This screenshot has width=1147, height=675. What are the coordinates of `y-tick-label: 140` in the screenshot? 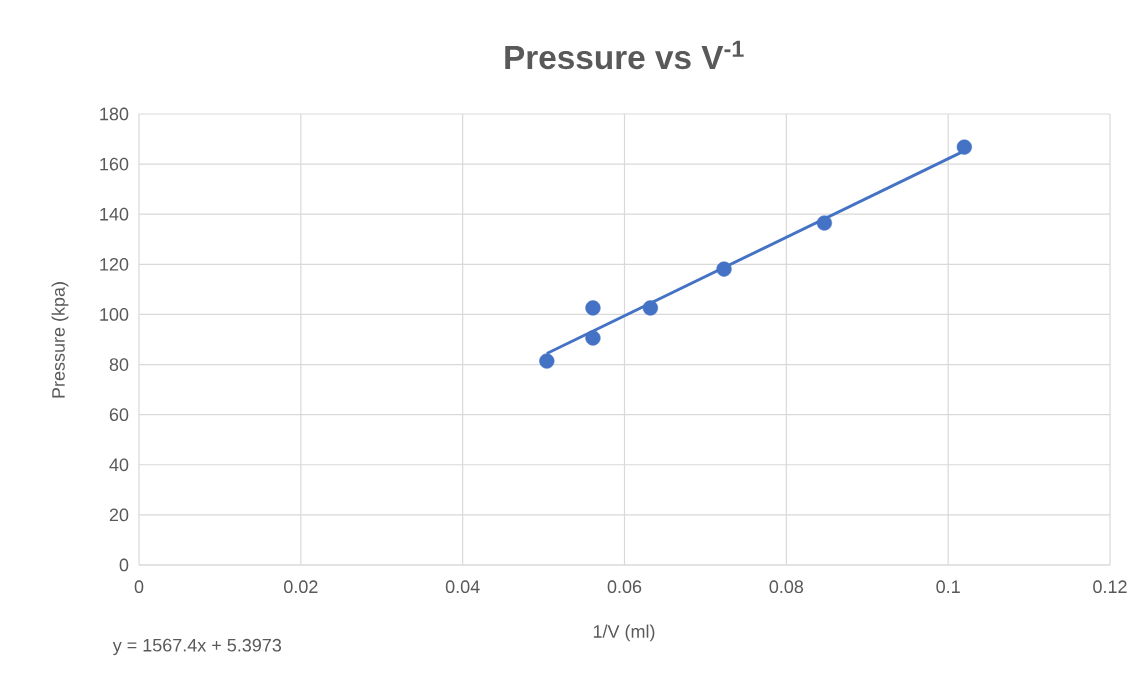 It's located at (114, 214).